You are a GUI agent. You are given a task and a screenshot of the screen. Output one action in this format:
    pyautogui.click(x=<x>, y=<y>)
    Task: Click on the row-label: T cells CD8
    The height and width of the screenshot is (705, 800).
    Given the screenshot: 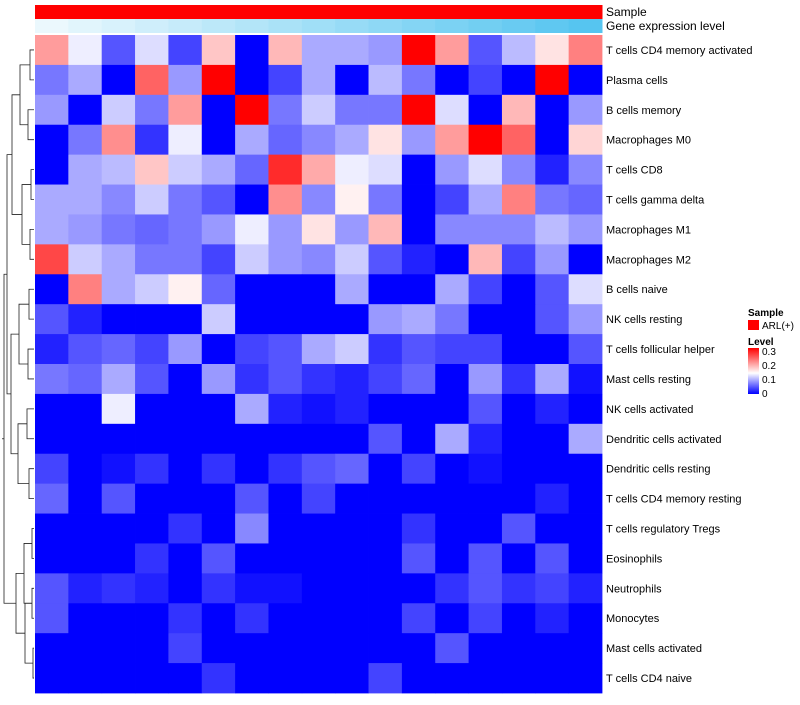 What is the action you would take?
    pyautogui.click(x=634, y=171)
    